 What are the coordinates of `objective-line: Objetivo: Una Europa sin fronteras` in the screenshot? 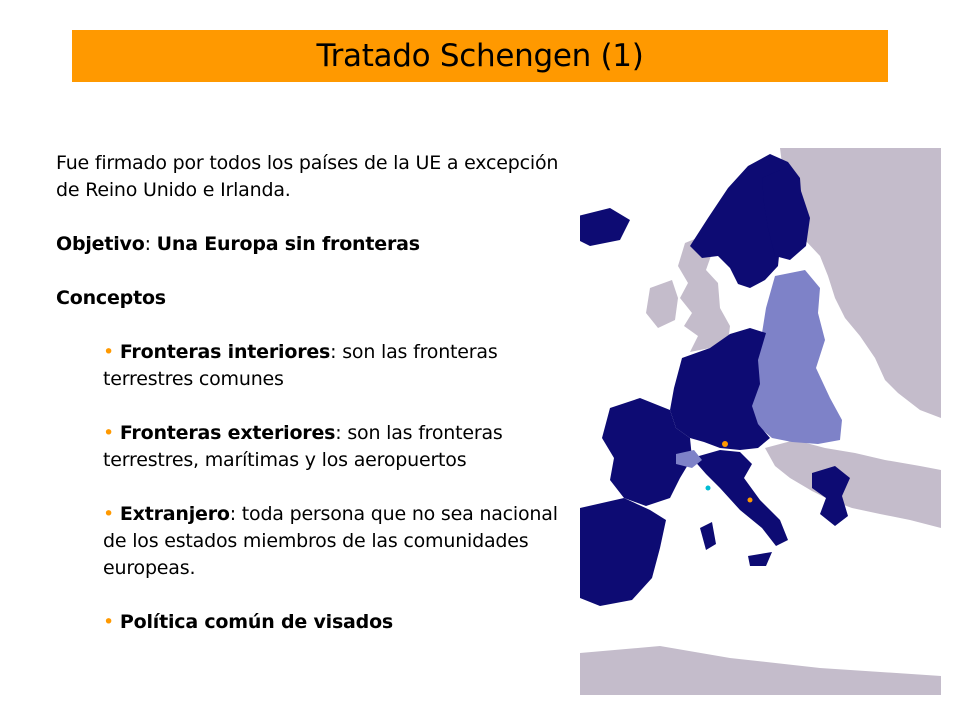 It's located at (316, 244).